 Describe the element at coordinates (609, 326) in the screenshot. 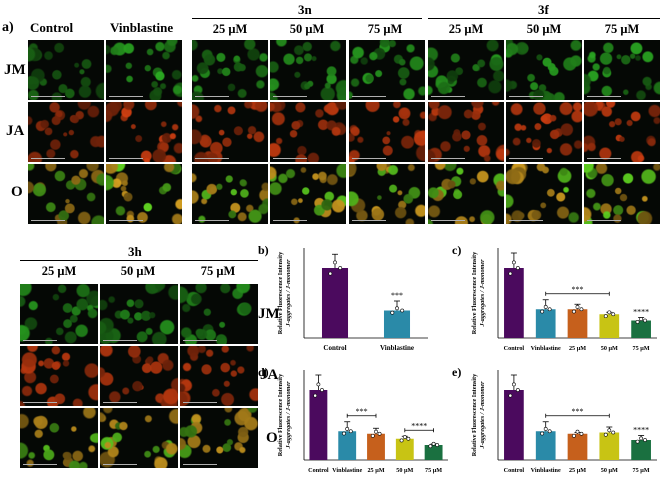

I see `bar-50m` at that location.